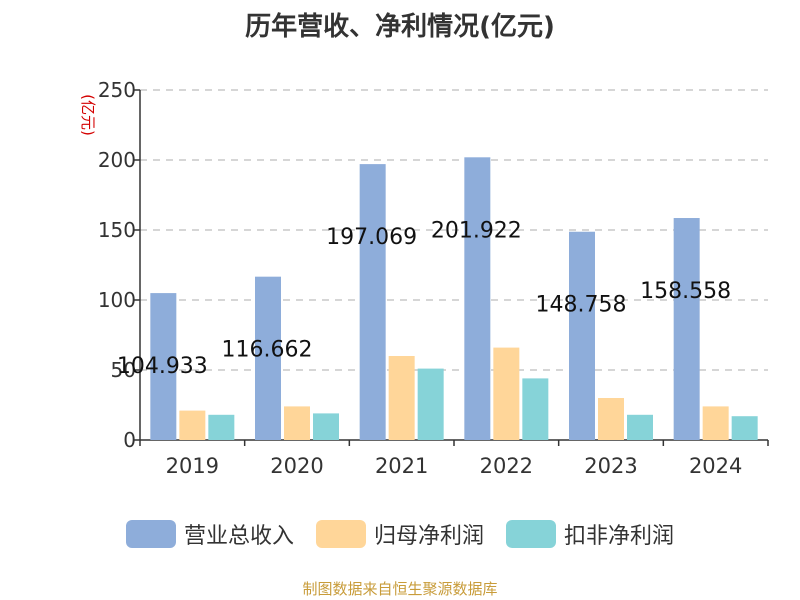 The image size is (800, 600). Describe the element at coordinates (619, 536) in the screenshot. I see `legend-label-deducted-profit: 扣非净利润` at that location.